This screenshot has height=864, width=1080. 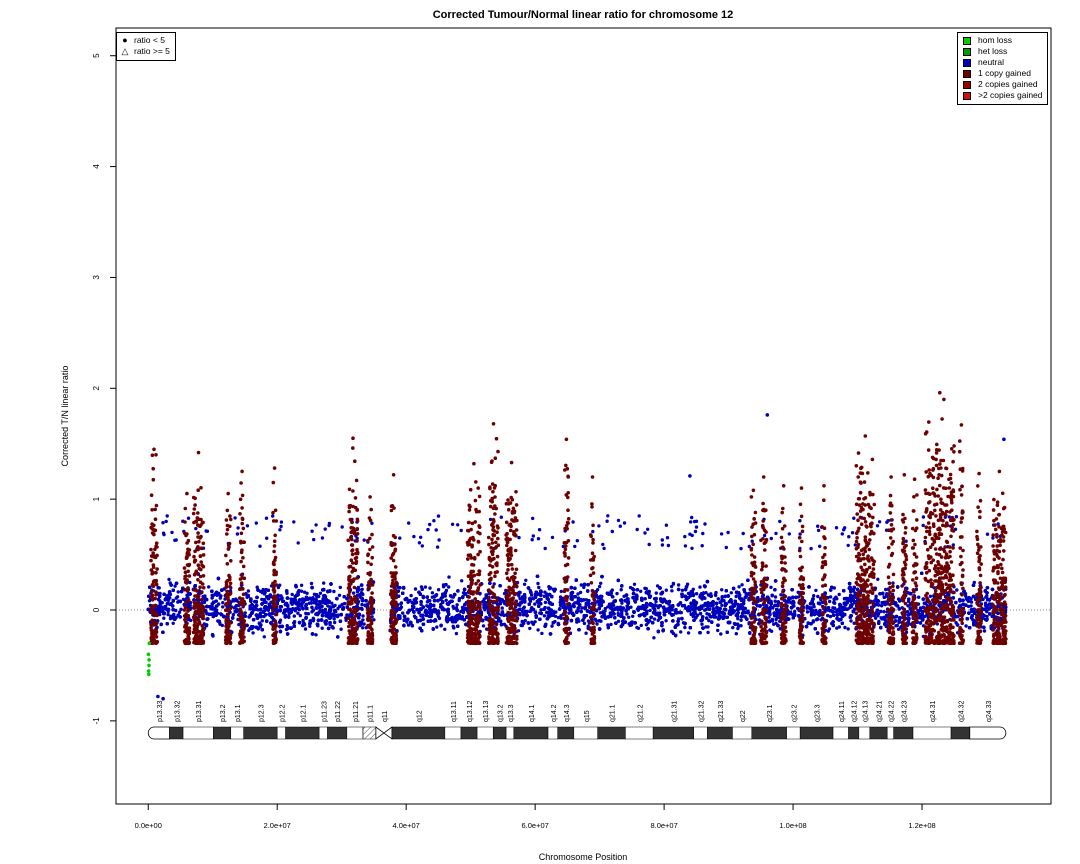 I want to click on y-tick-label: 5, so click(x=96, y=55).